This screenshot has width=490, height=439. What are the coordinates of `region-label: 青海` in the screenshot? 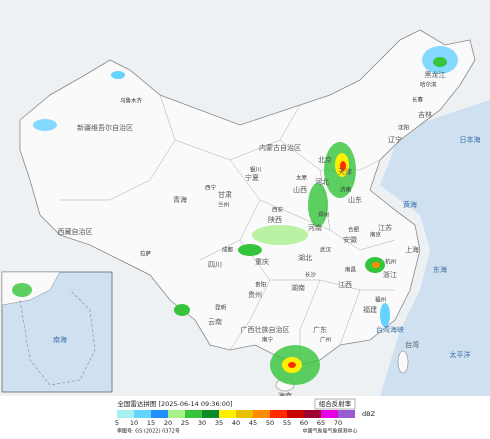 It's located at (180, 199).